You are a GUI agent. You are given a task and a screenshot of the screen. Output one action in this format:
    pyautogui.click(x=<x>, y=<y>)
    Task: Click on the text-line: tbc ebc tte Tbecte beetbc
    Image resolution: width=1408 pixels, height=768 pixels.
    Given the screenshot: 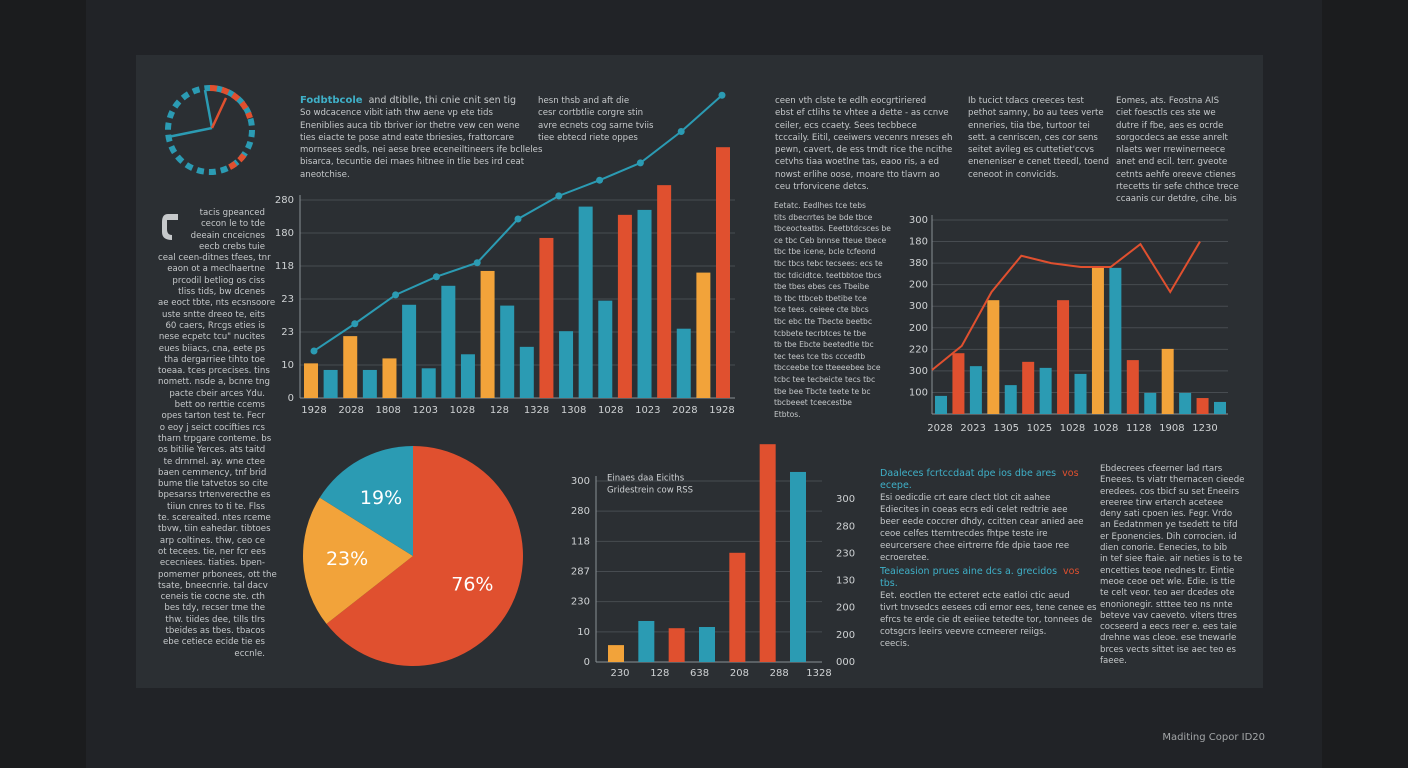 What is the action you would take?
    pyautogui.click(x=823, y=321)
    